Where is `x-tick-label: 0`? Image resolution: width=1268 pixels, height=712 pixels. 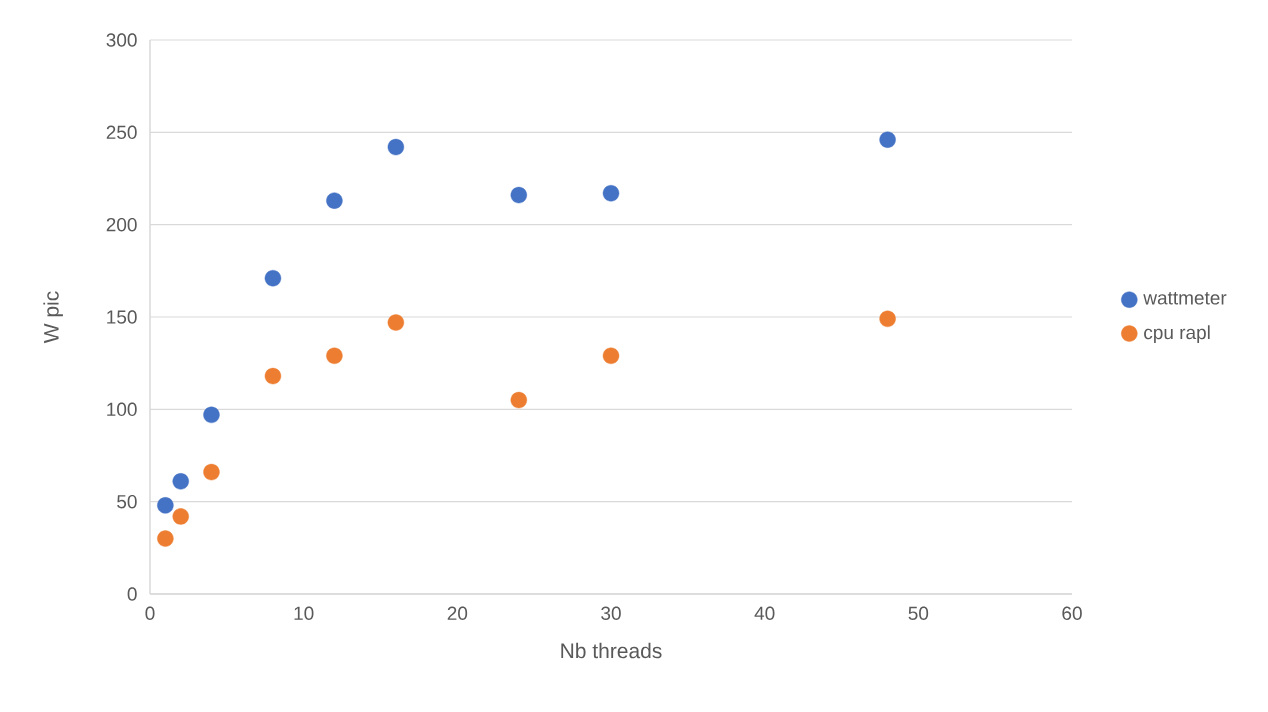
x-tick-label: 0 is located at coordinates (150, 613).